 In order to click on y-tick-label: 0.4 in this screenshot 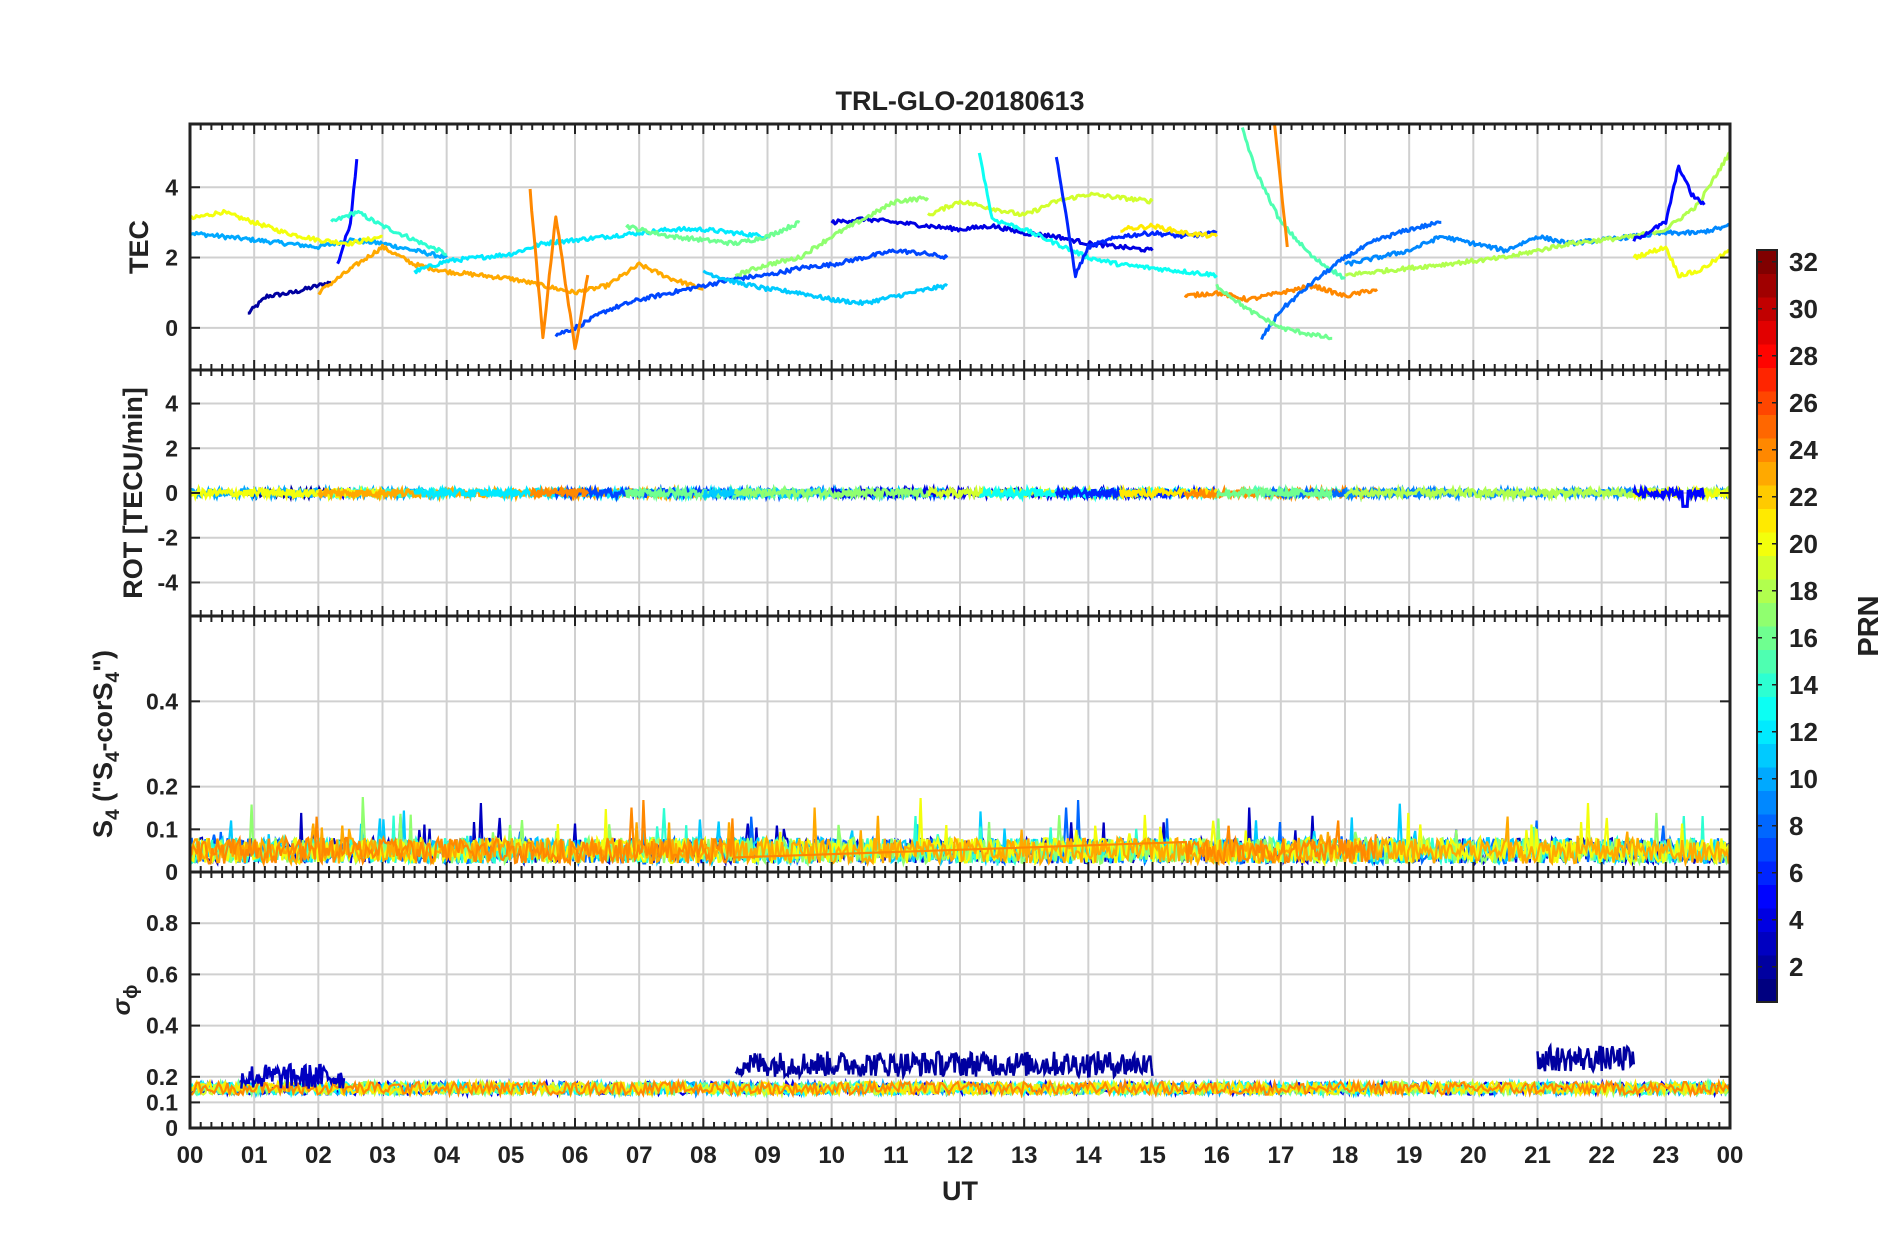, I will do `click(162, 701)`.